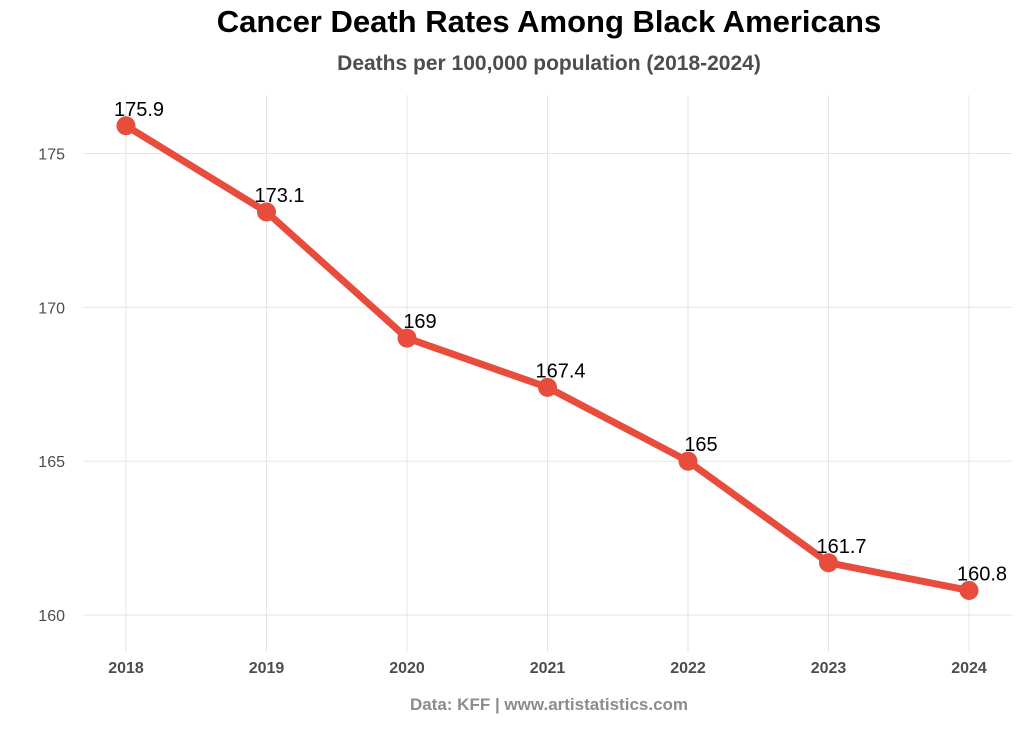 This screenshot has width=1024, height=731. I want to click on x-tick-label: 2021, so click(548, 668).